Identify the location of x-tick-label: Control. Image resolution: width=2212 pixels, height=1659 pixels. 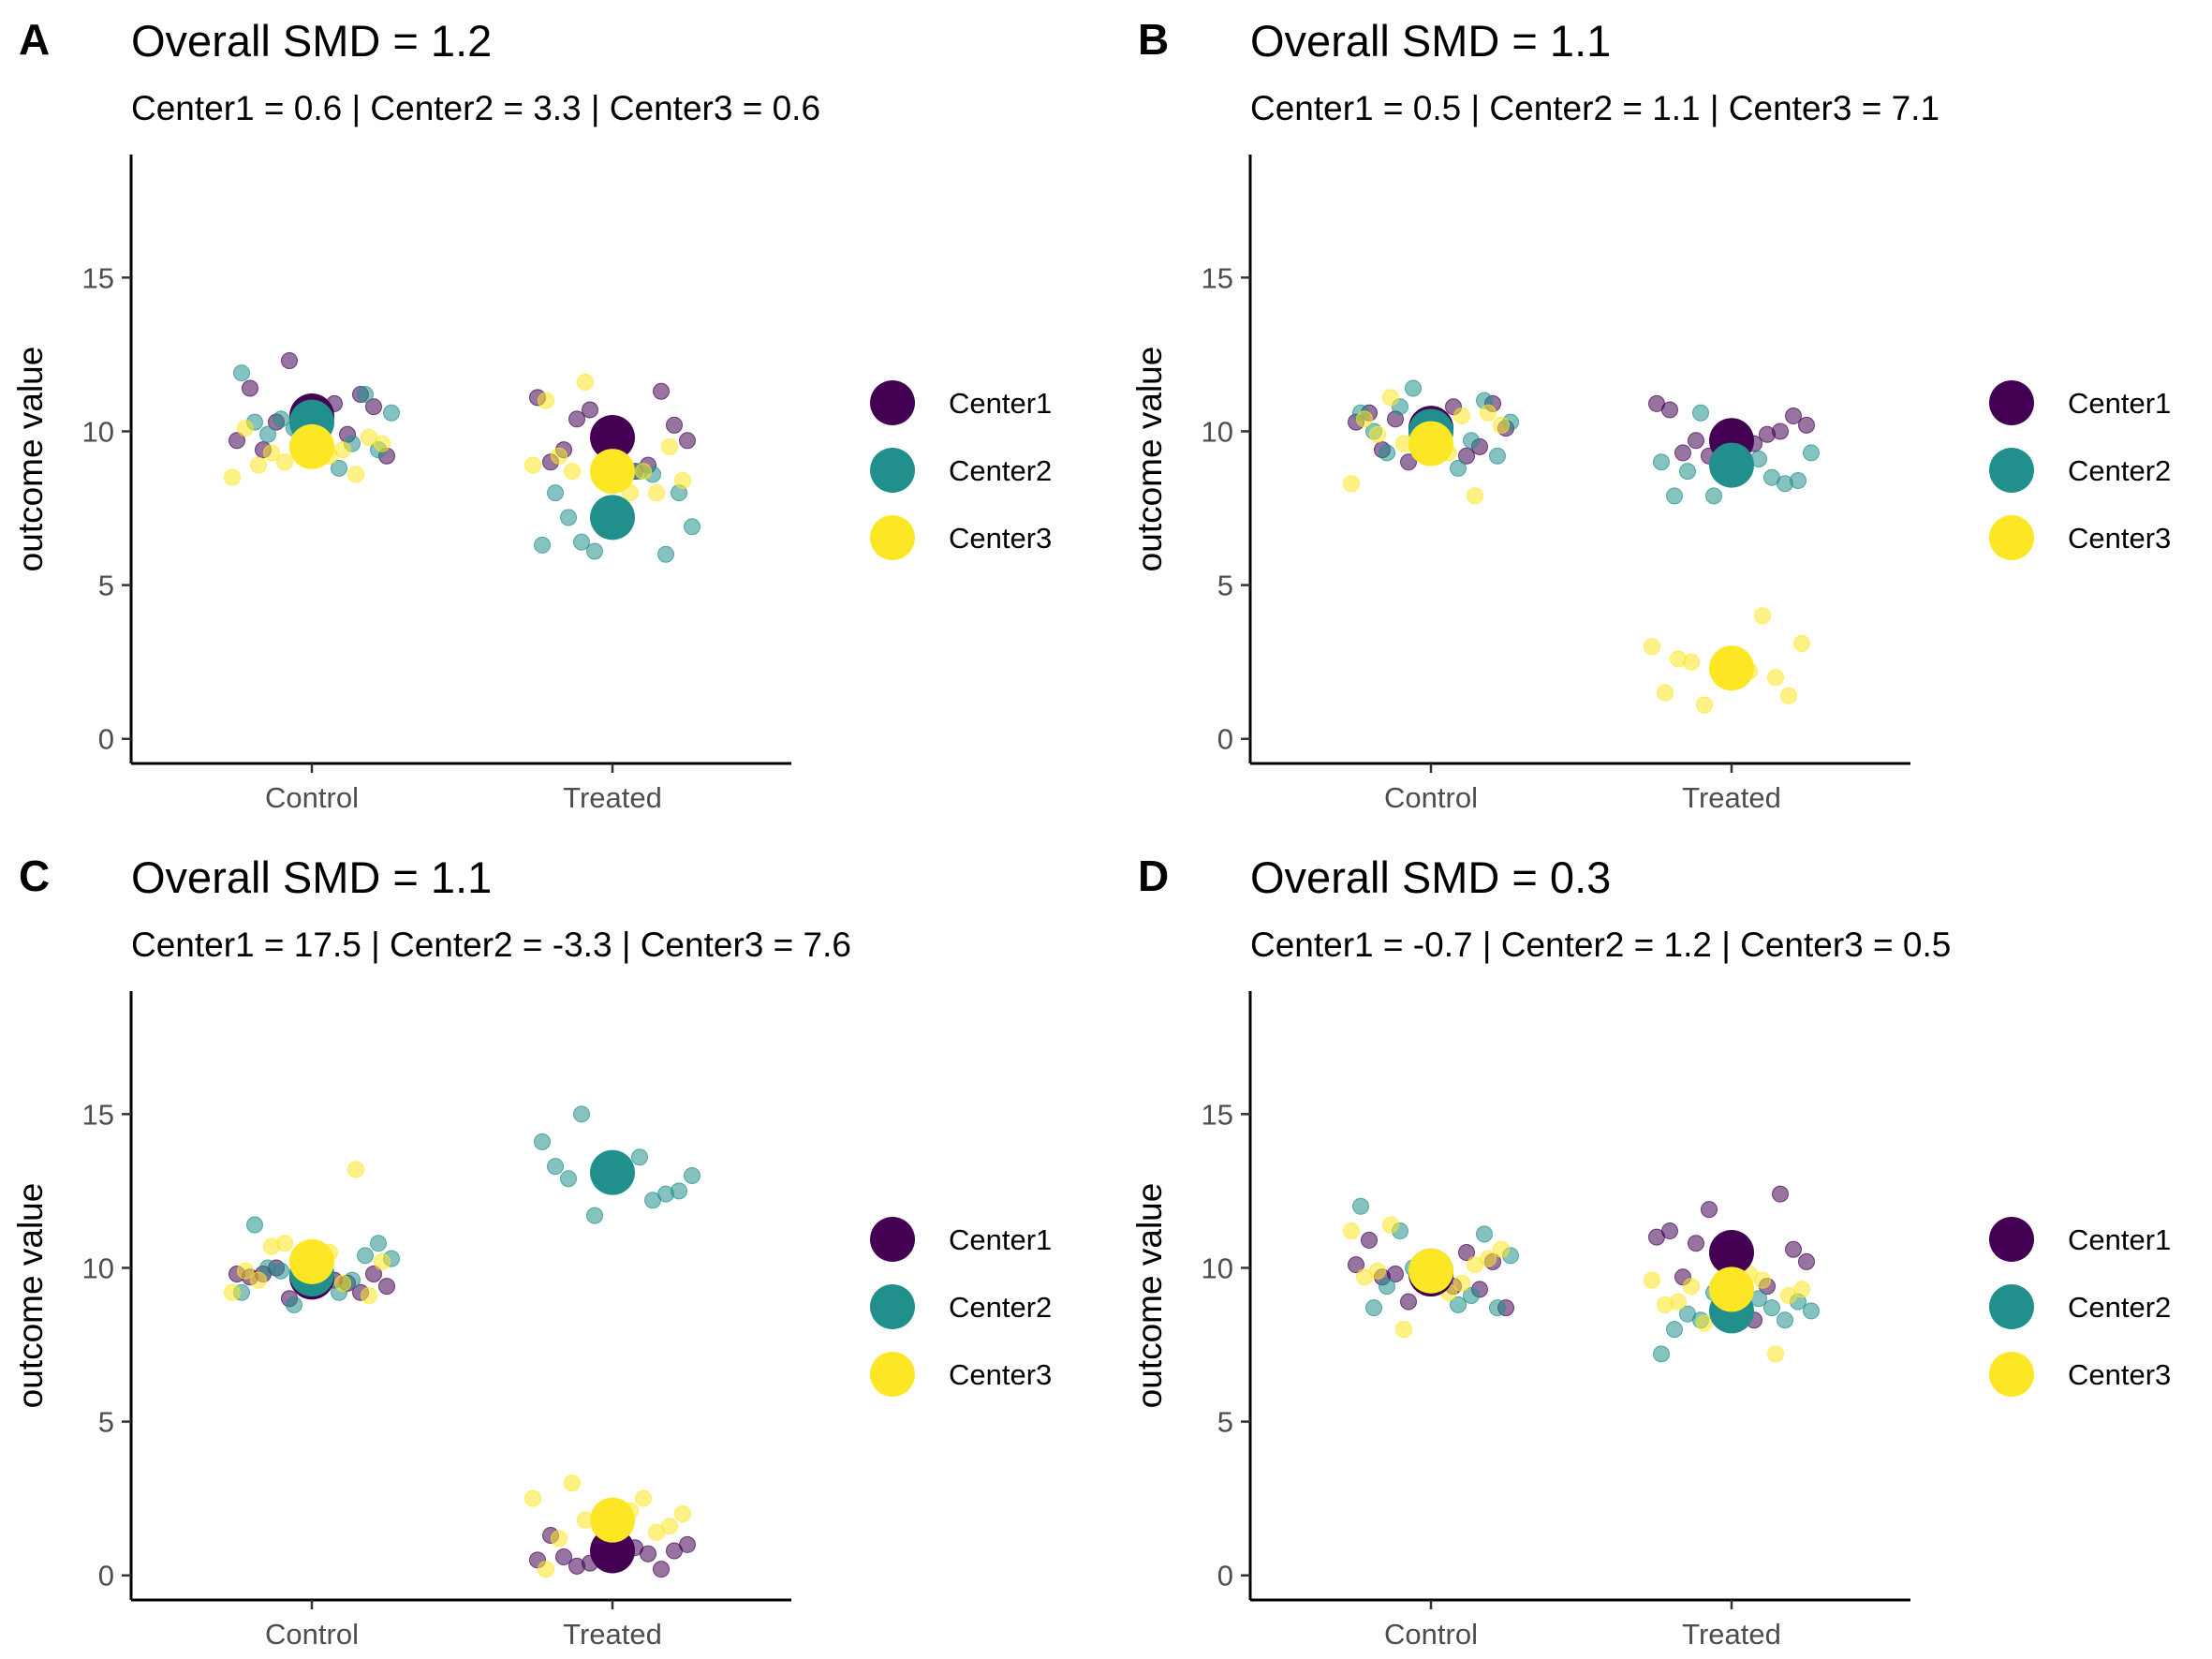
(312, 797).